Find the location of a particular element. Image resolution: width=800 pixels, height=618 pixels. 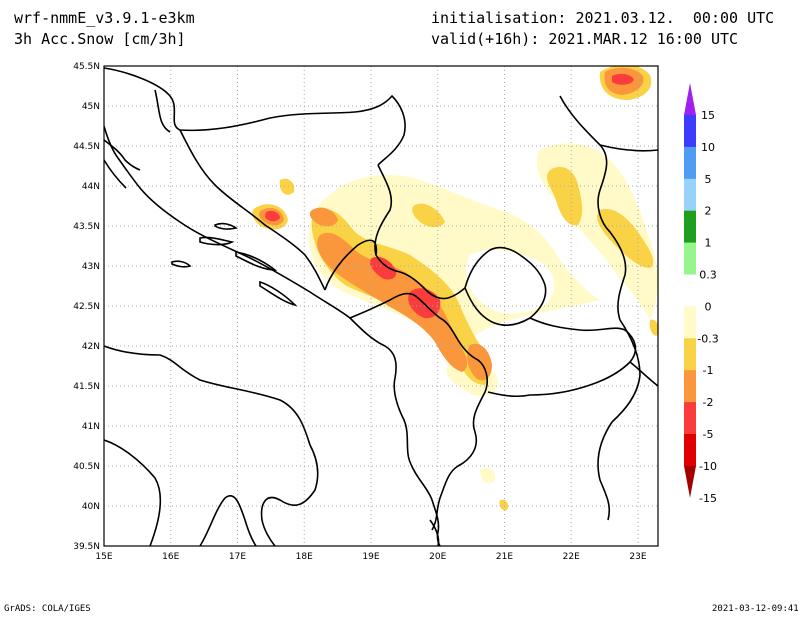

lon-tick-labels: 15E 16E 17E 18E 19E 20E 21E 22E 23E is located at coordinates (370, 557).